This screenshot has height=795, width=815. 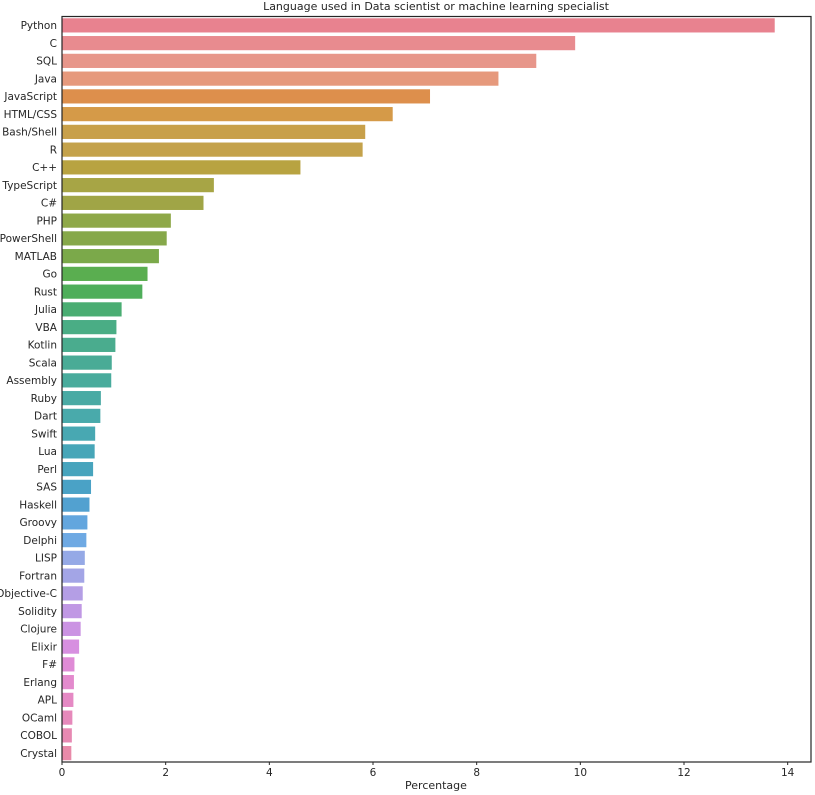 What do you see at coordinates (38, 736) in the screenshot?
I see `y-tick-label: COBOL` at bounding box center [38, 736].